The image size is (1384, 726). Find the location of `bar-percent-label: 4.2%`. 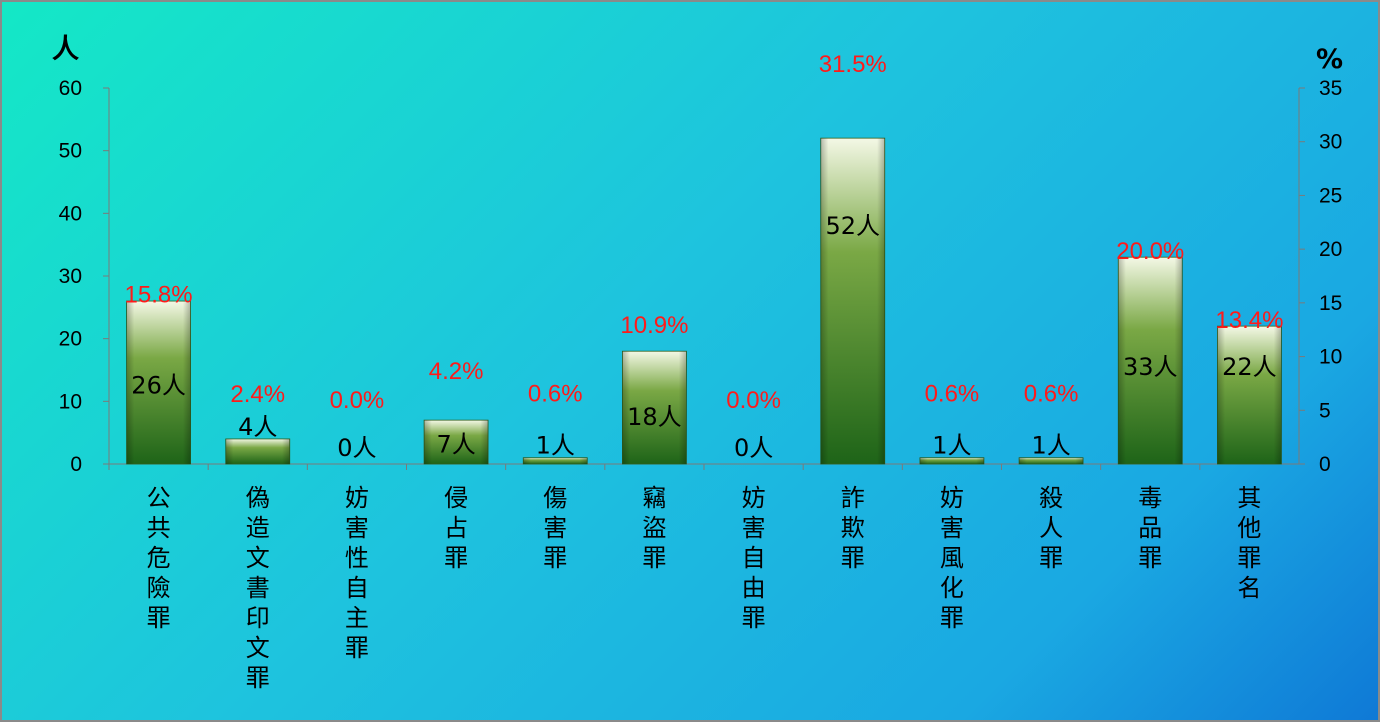

bar-percent-label: 4.2% is located at coordinates (456, 371).